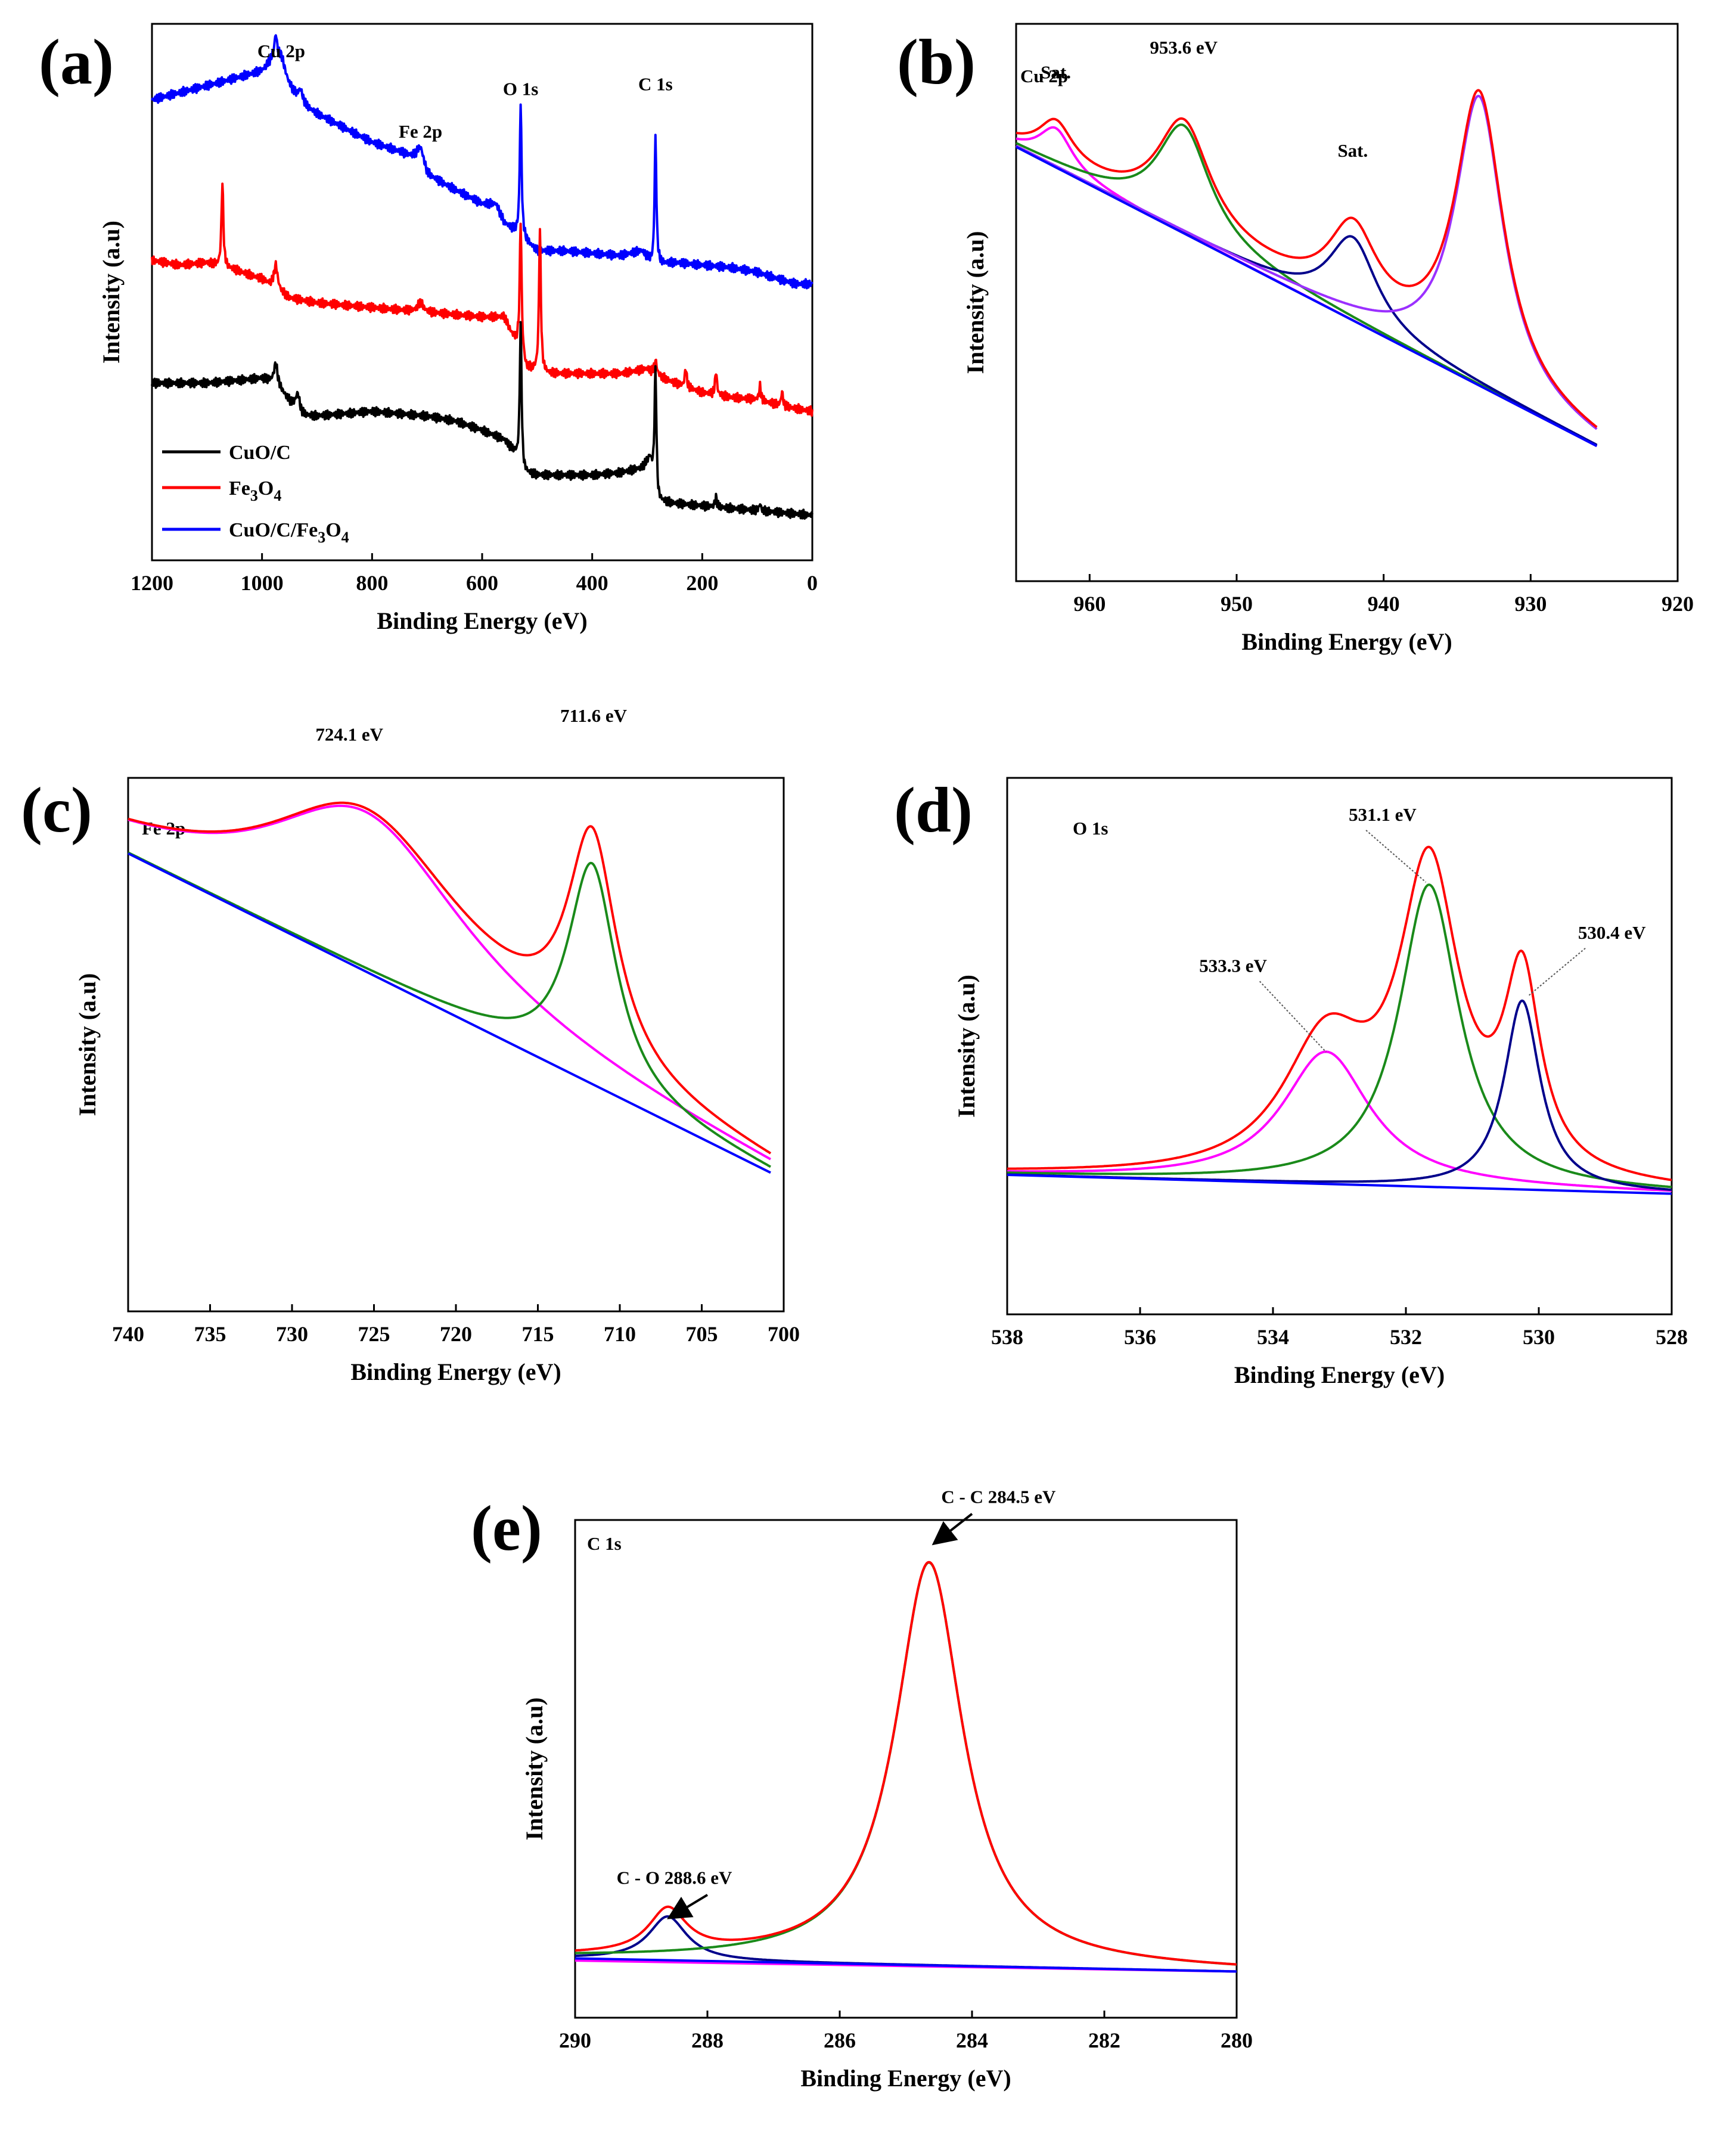 The height and width of the screenshot is (2156, 1714). I want to click on x-tick-label: 720, so click(456, 1334).